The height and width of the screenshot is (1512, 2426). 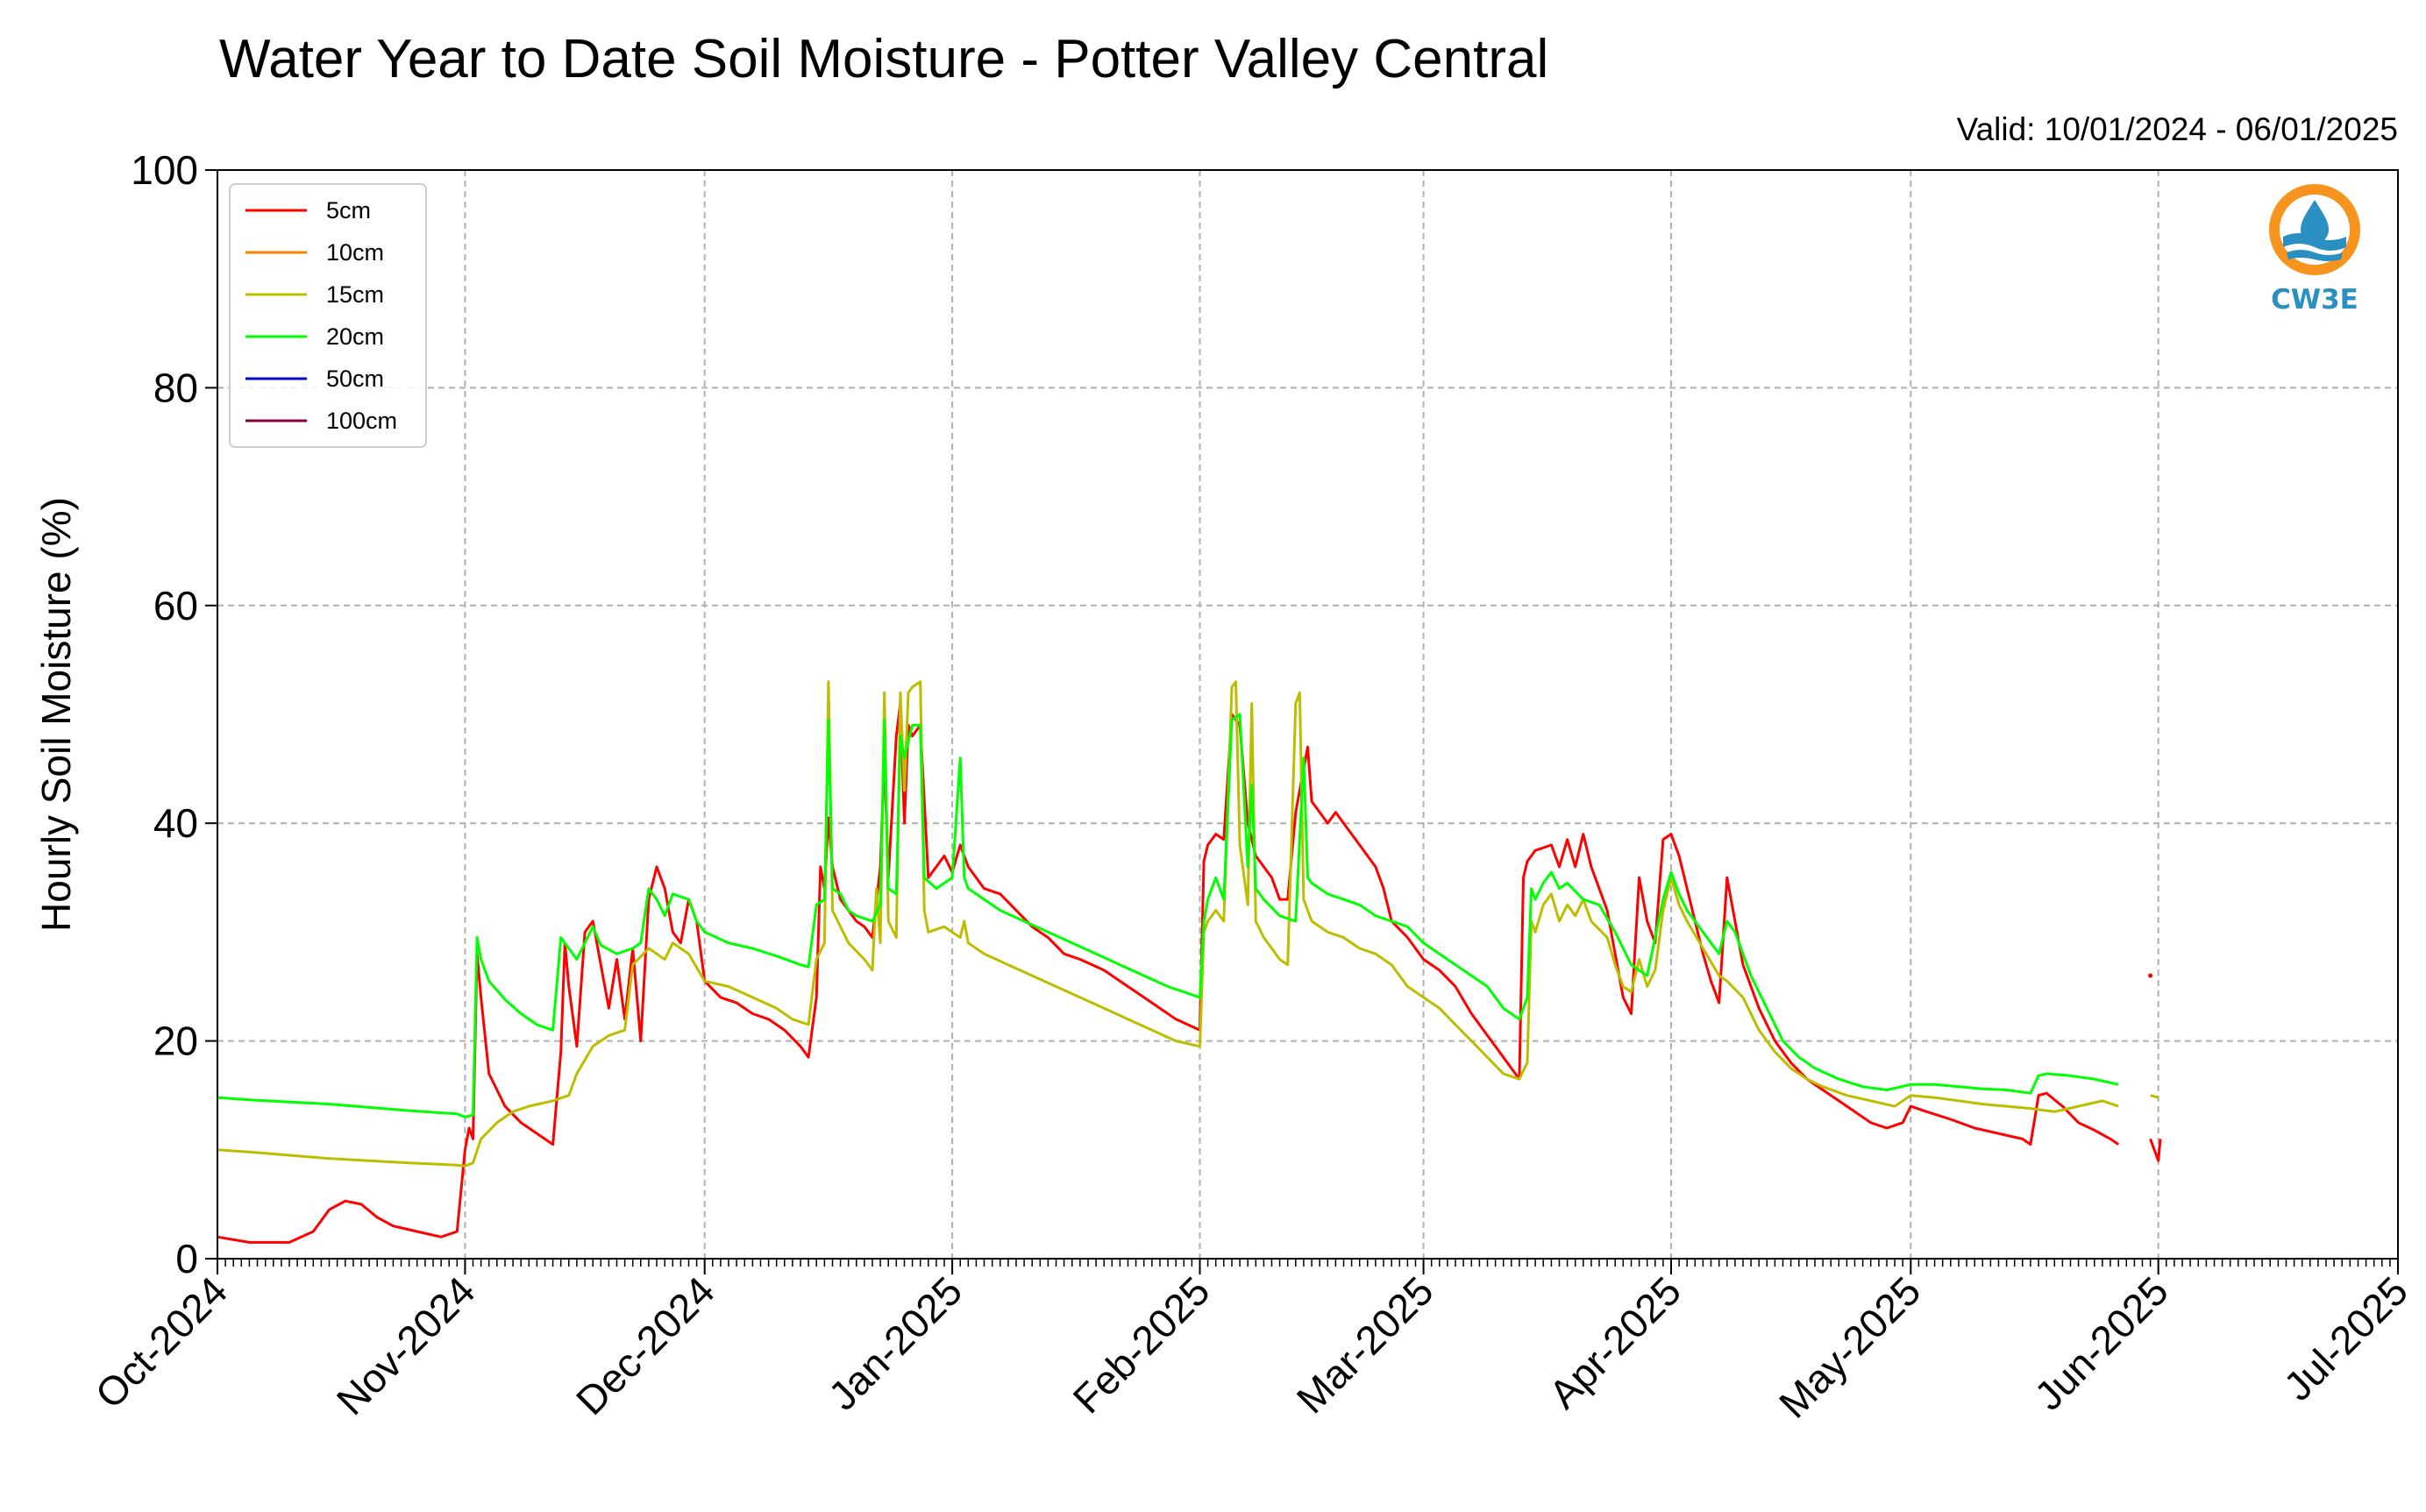 What do you see at coordinates (2314, 300) in the screenshot?
I see `logo-text: CW3E` at bounding box center [2314, 300].